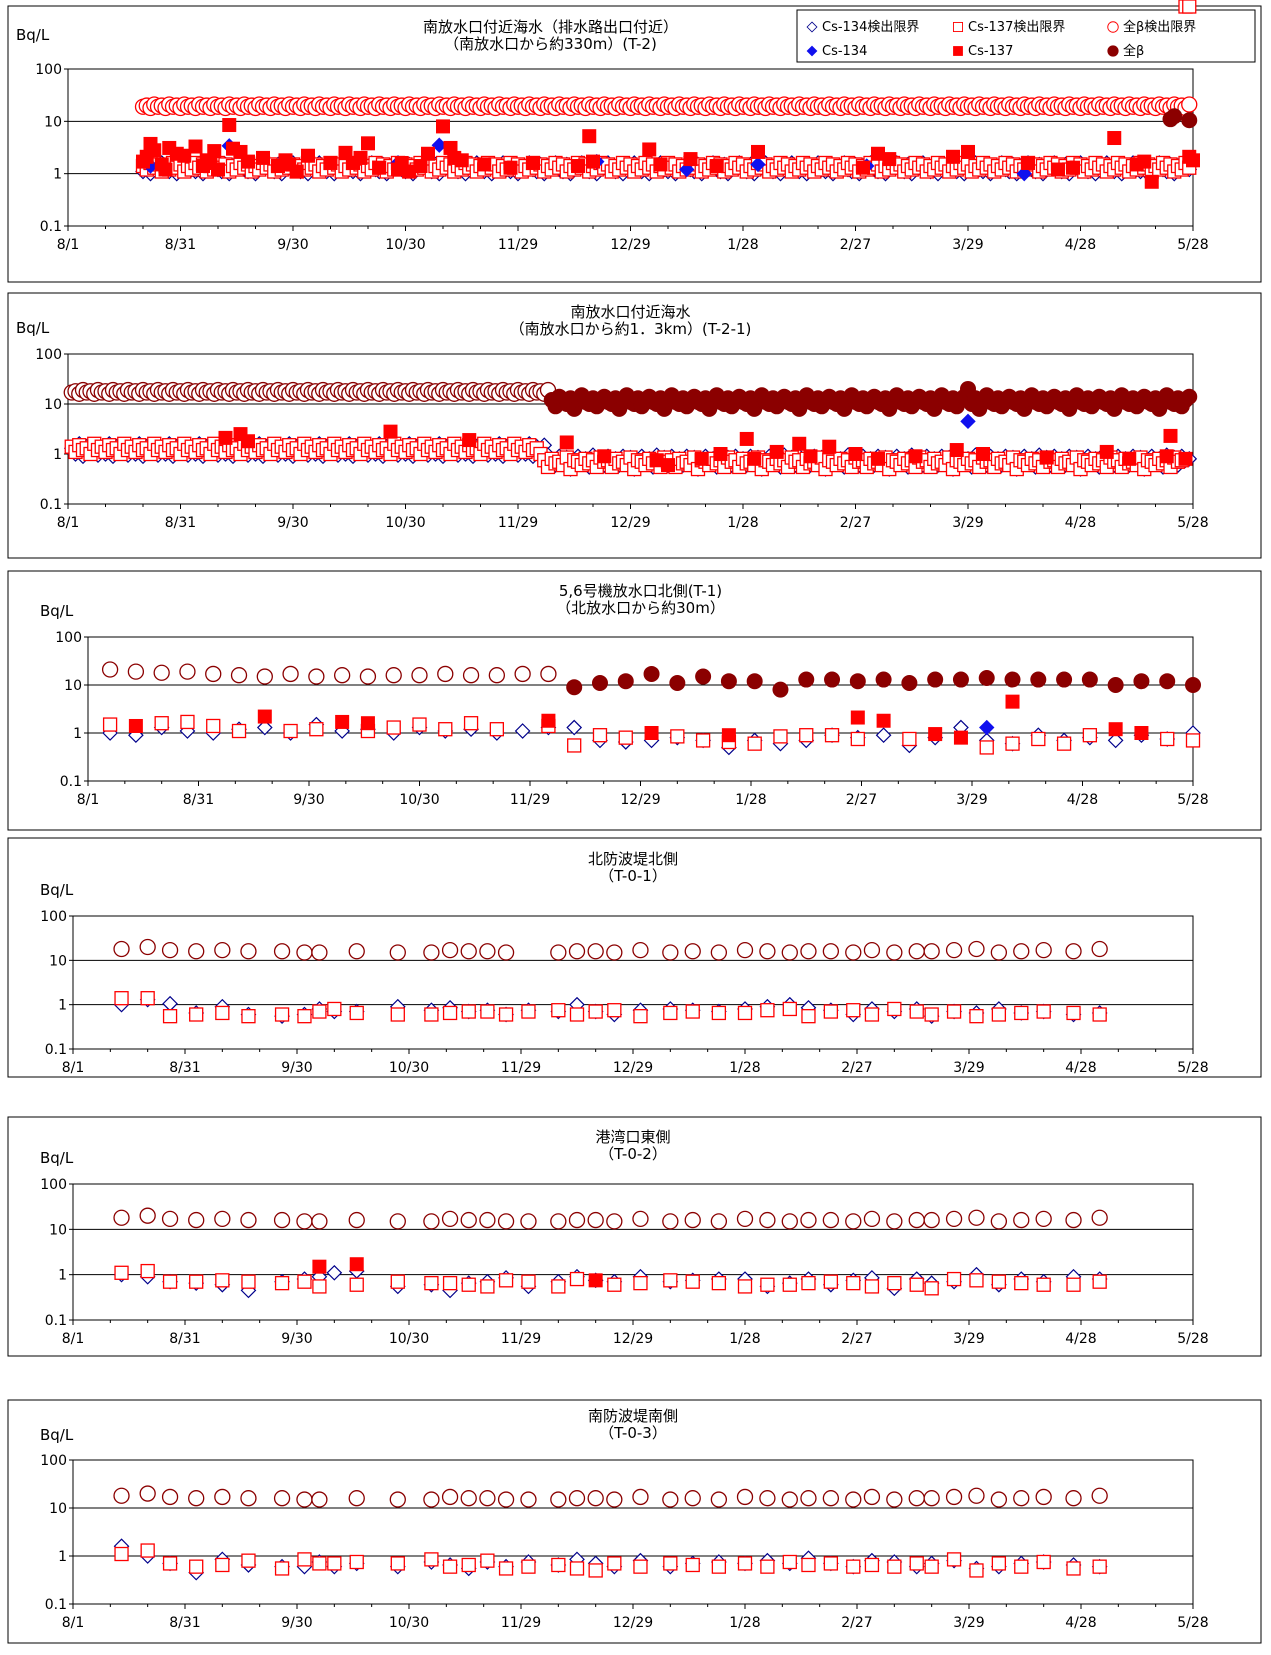 Image resolution: width=1271 pixels, height=1655 pixels. Describe the element at coordinates (57, 455) in the screenshot. I see `y-tick-label: 1` at that location.